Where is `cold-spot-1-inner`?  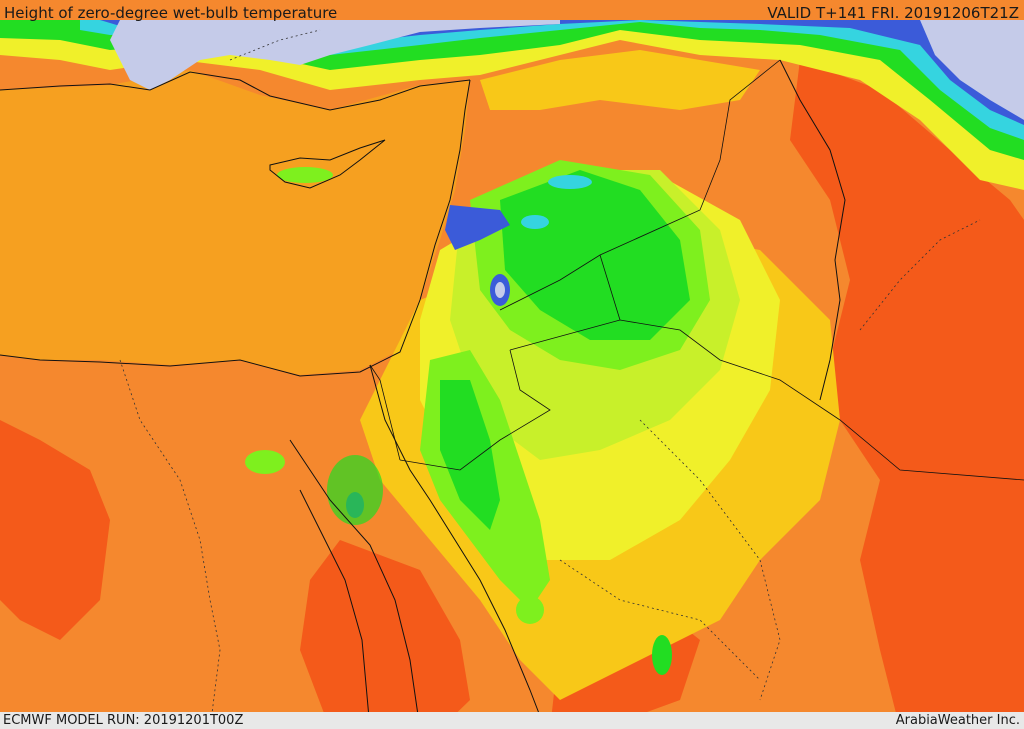
cold-spot-1-inner is located at coordinates (500, 290).